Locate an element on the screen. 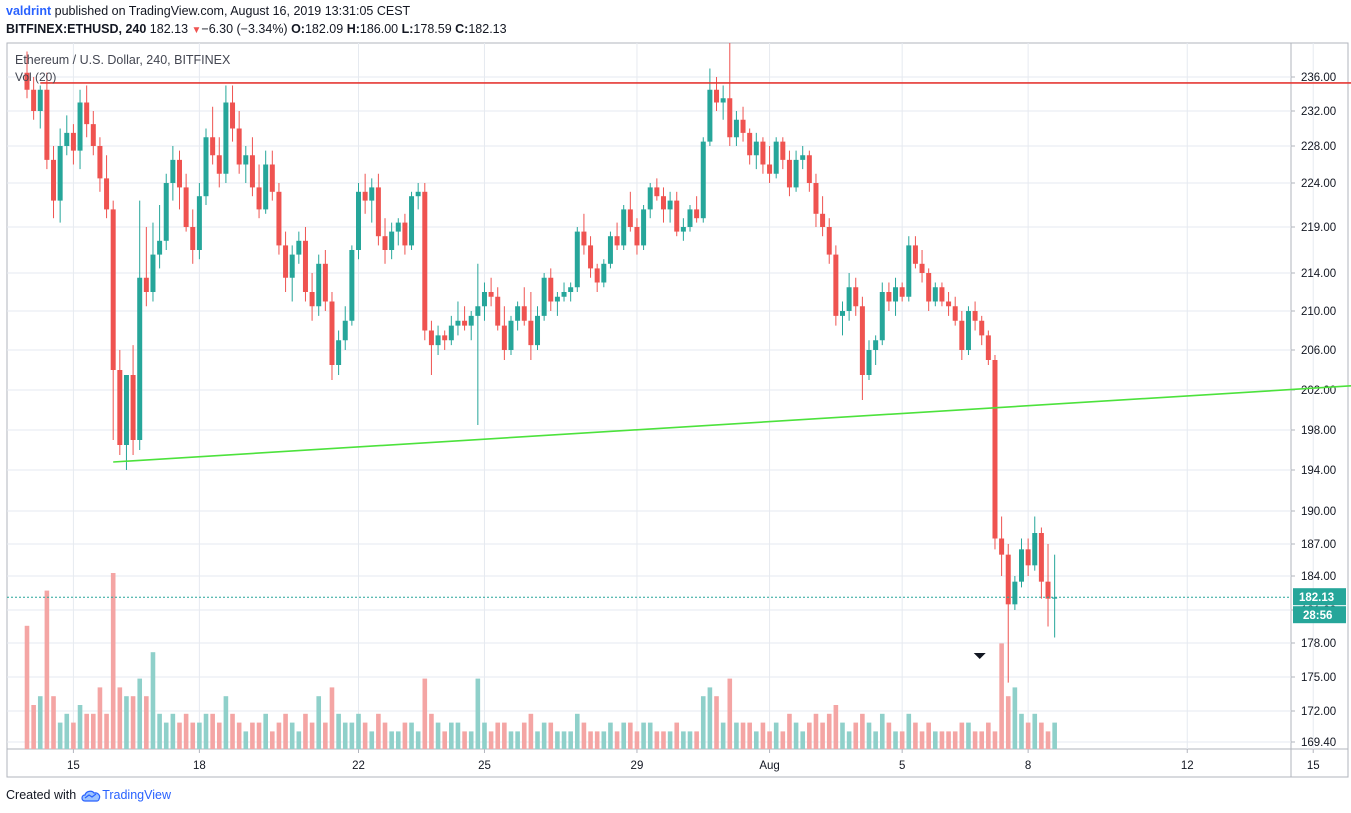 Image resolution: width=1351 pixels, height=813 pixels. y-tick-label: 198.00 is located at coordinates (1318, 431).